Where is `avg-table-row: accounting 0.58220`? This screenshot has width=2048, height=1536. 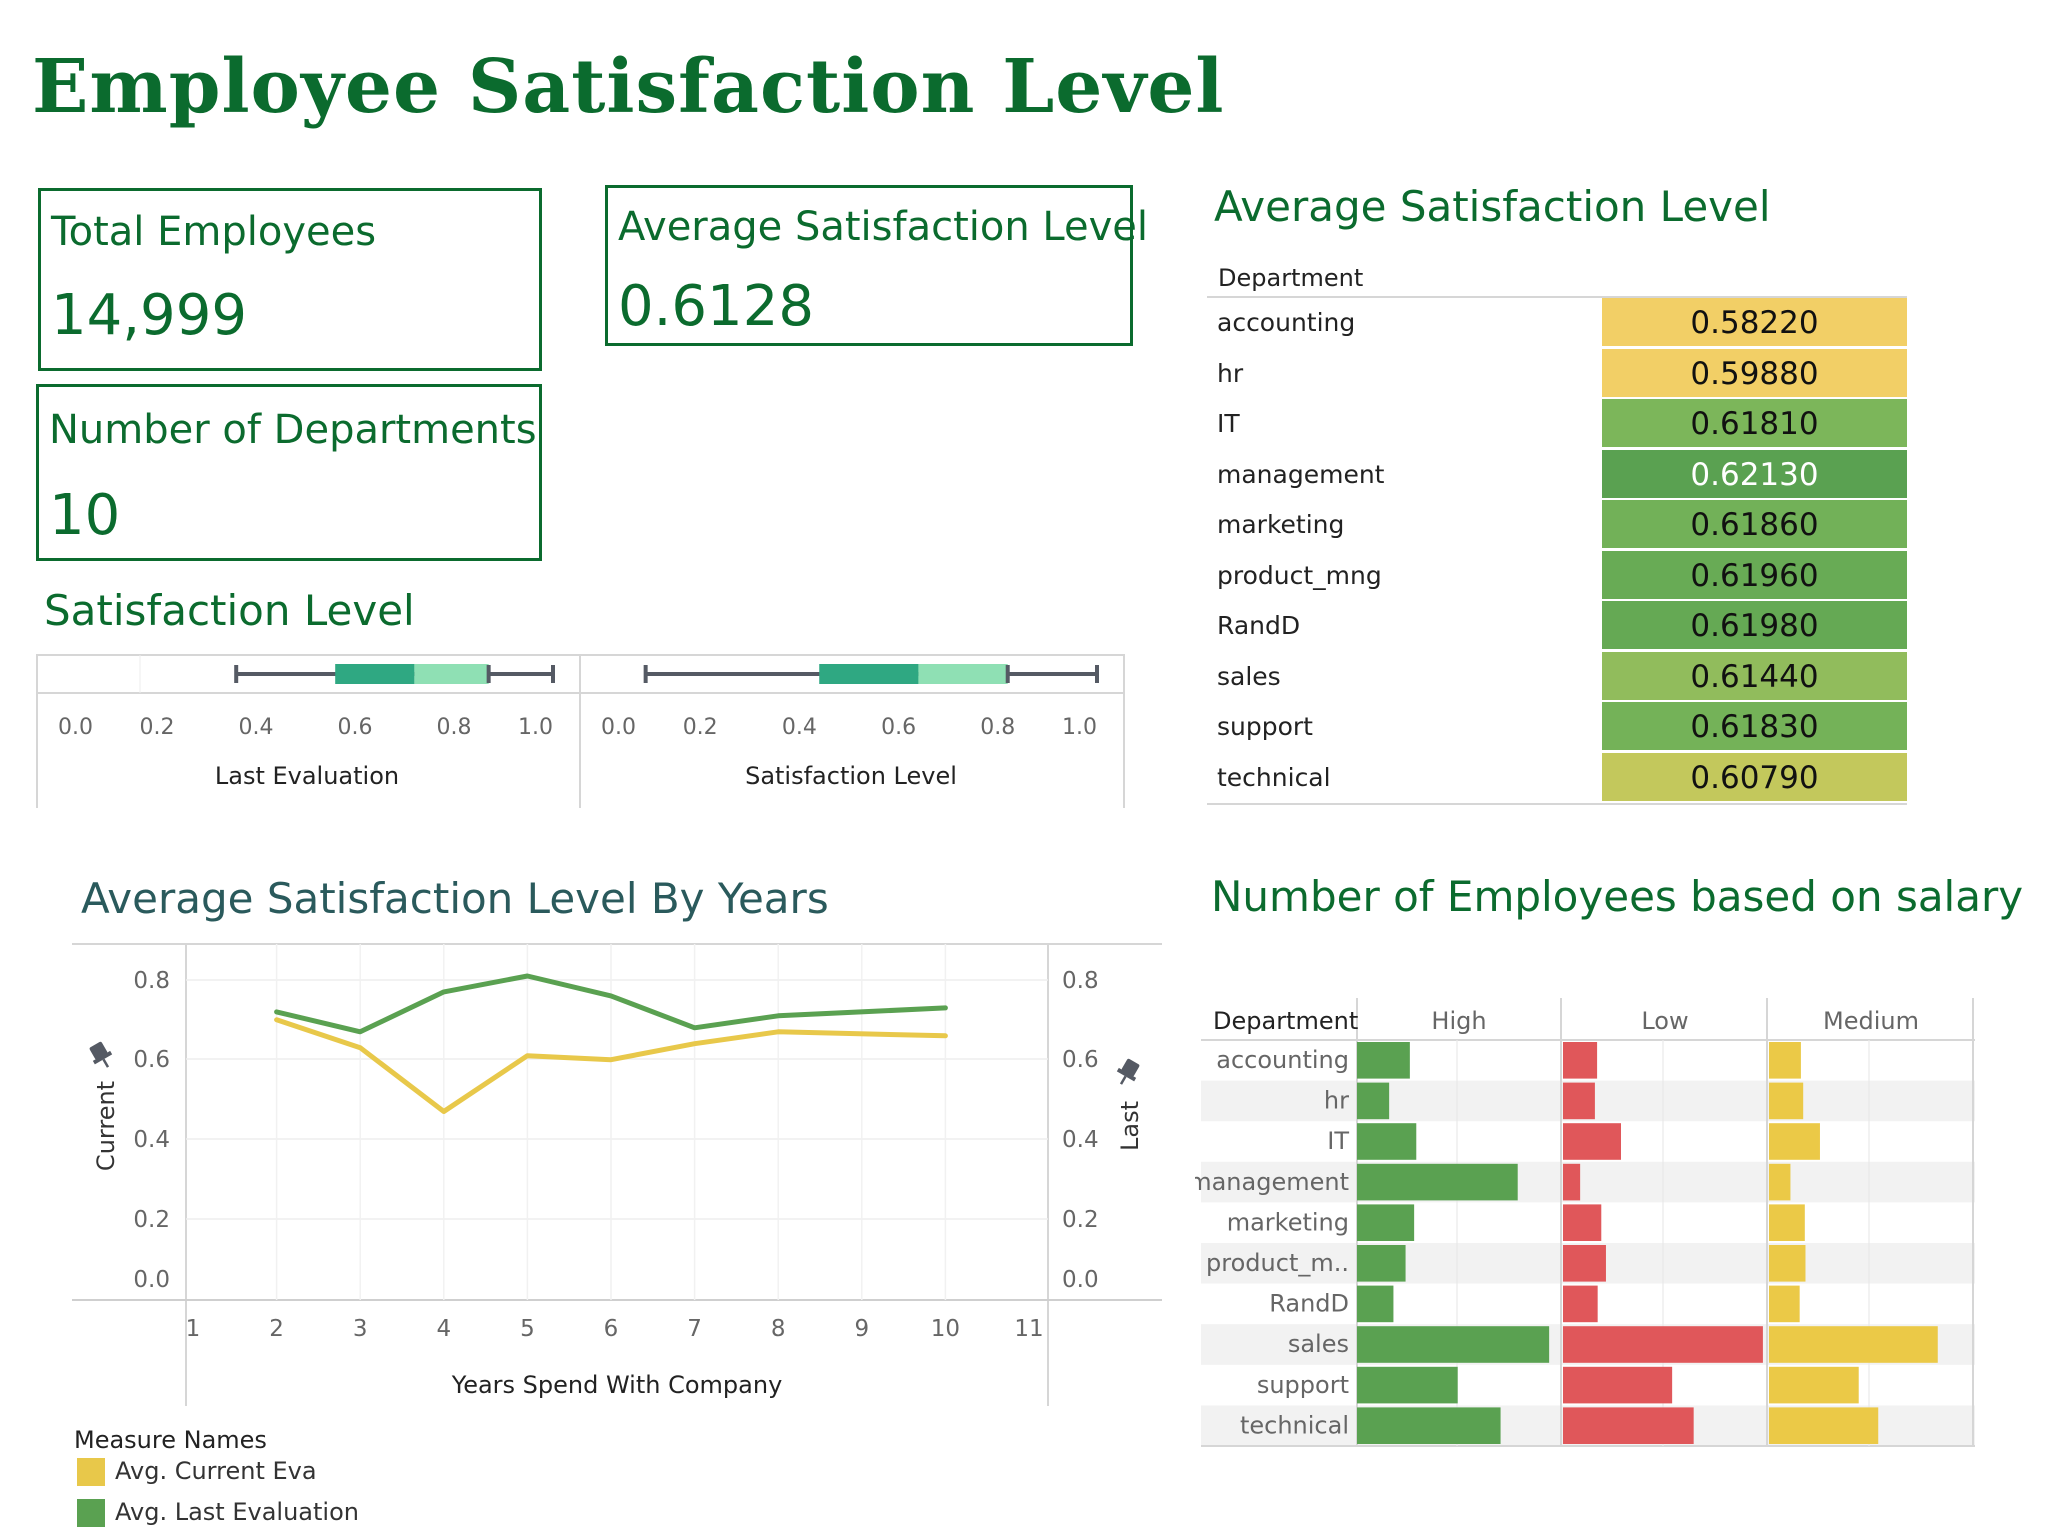
avg-table-row: accounting 0.58220 is located at coordinates (1557, 323).